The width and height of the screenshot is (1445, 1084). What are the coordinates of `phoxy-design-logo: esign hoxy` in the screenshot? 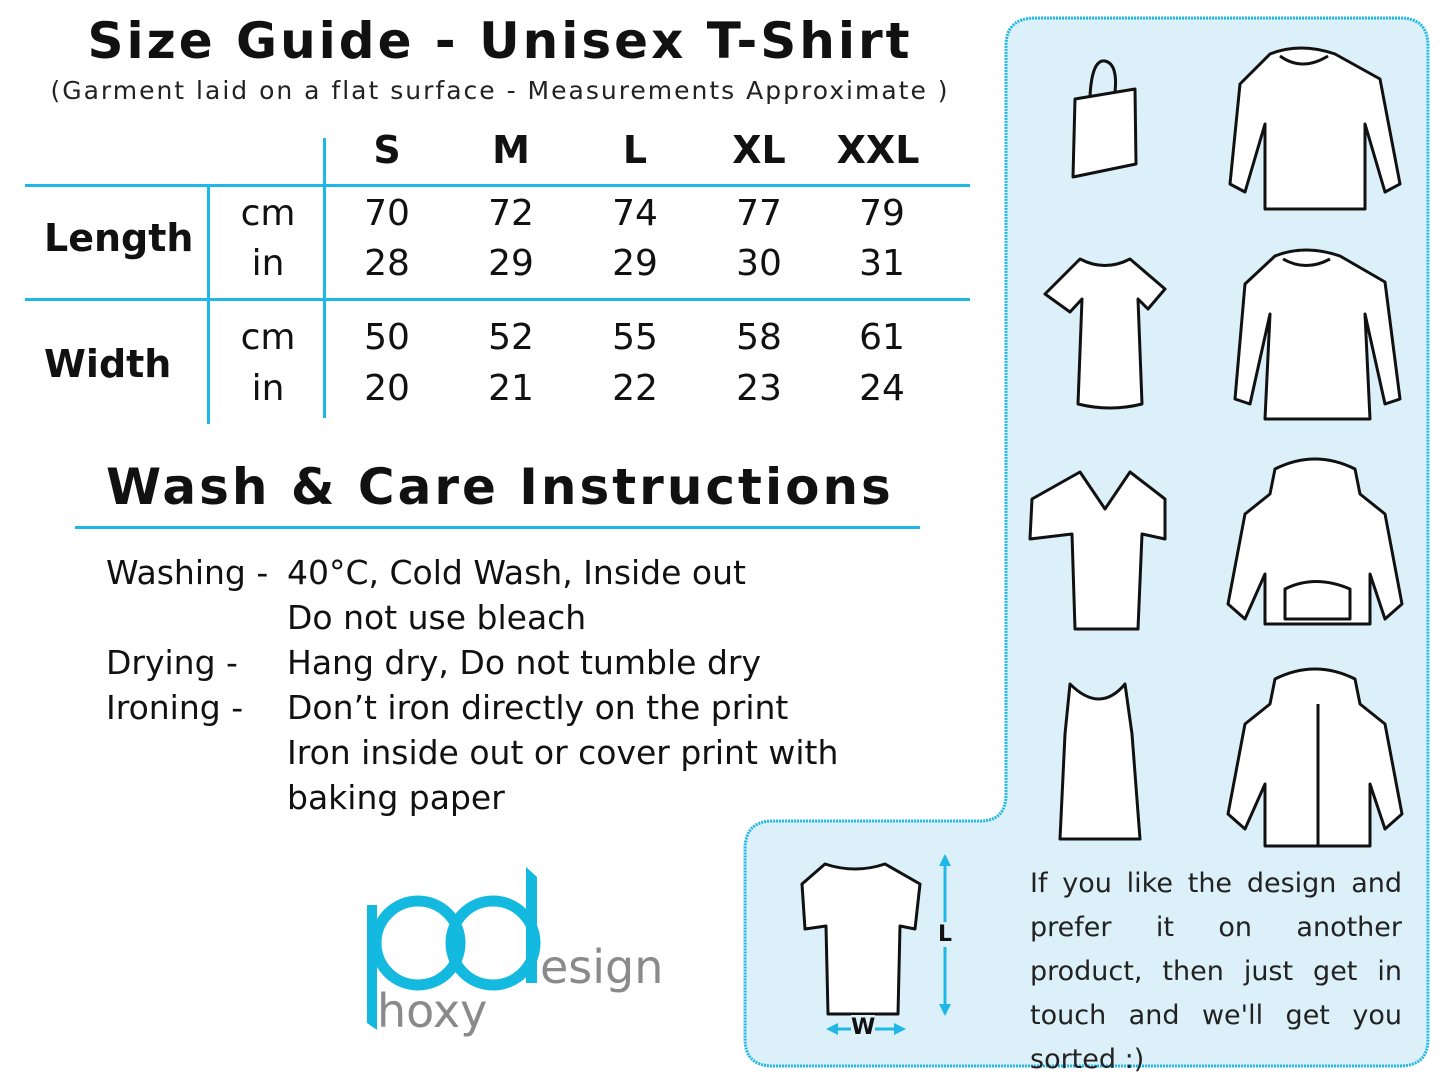 It's located at (515, 952).